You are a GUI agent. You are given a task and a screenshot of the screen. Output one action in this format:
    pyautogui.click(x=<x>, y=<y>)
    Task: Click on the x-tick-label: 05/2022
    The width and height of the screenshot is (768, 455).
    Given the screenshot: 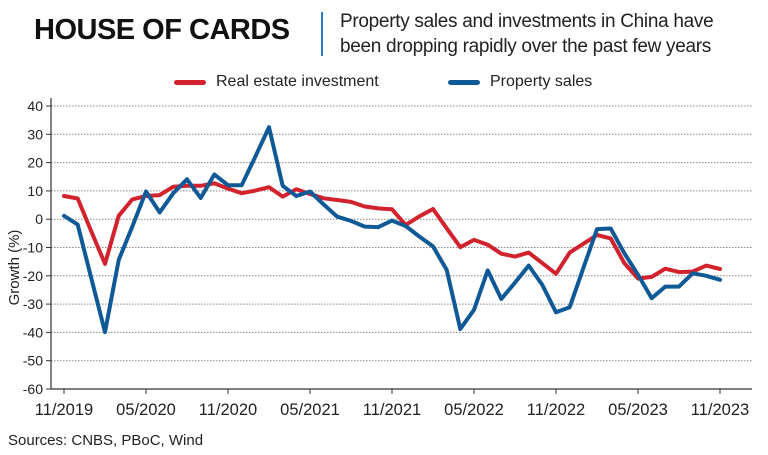 What is the action you would take?
    pyautogui.click(x=474, y=410)
    